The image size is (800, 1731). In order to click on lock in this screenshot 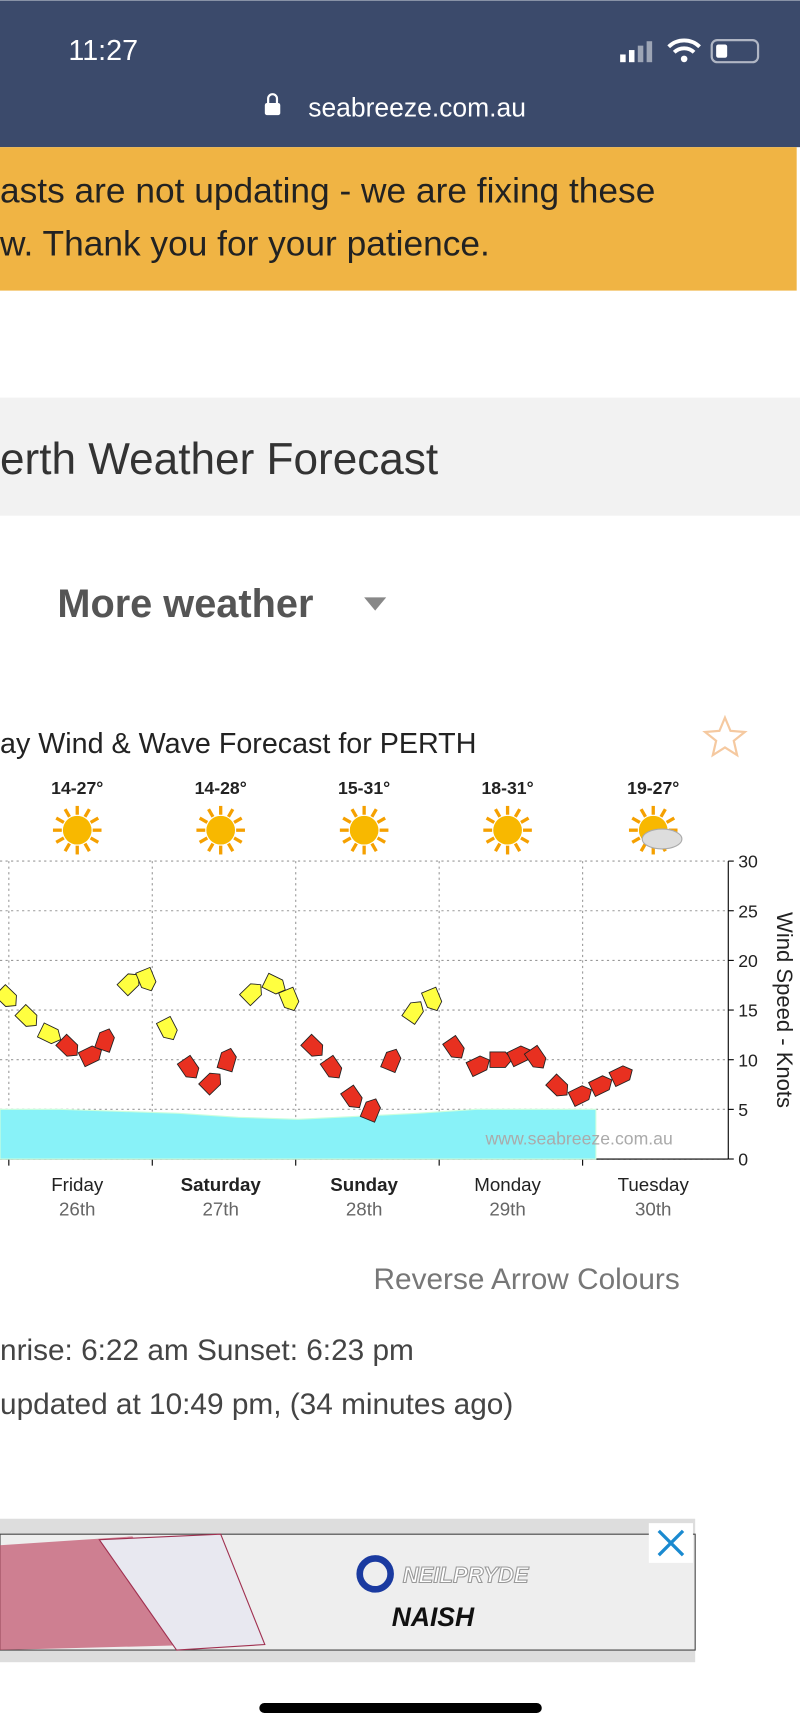, I will do `click(272, 109)`.